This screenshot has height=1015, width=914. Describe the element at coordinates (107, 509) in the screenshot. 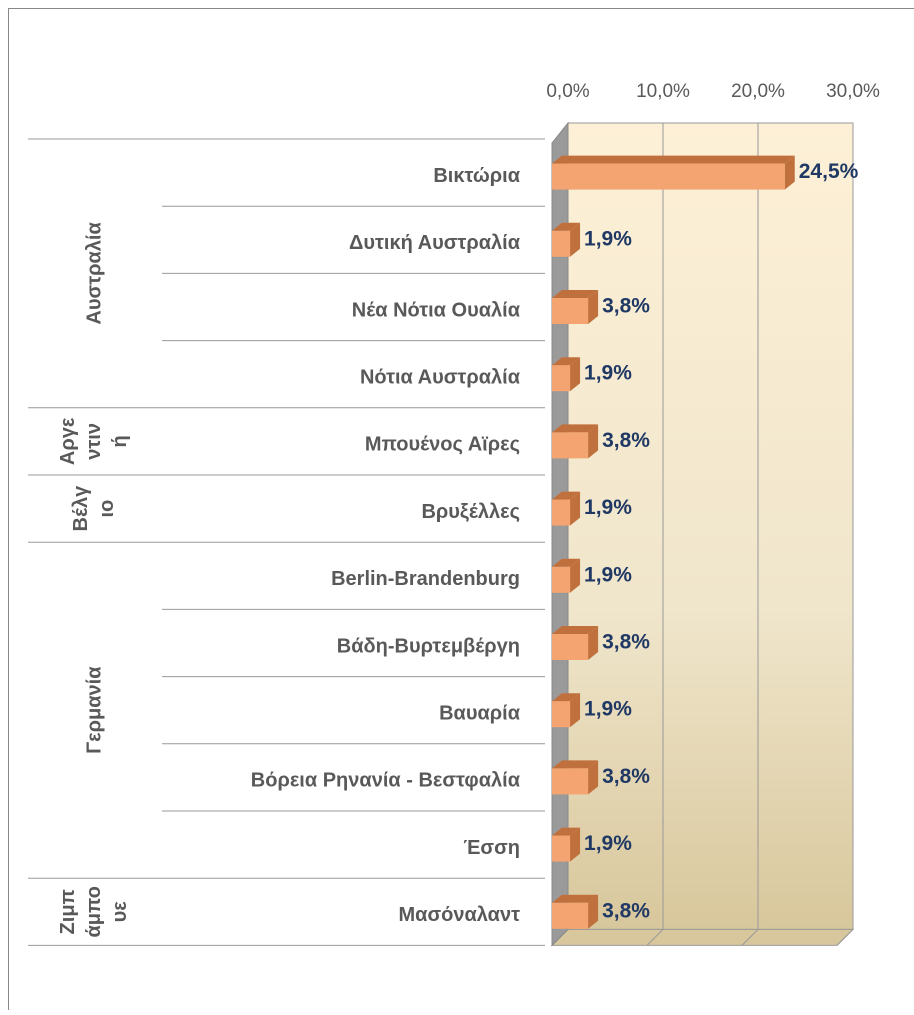

I see `group-label-line: ιο` at that location.